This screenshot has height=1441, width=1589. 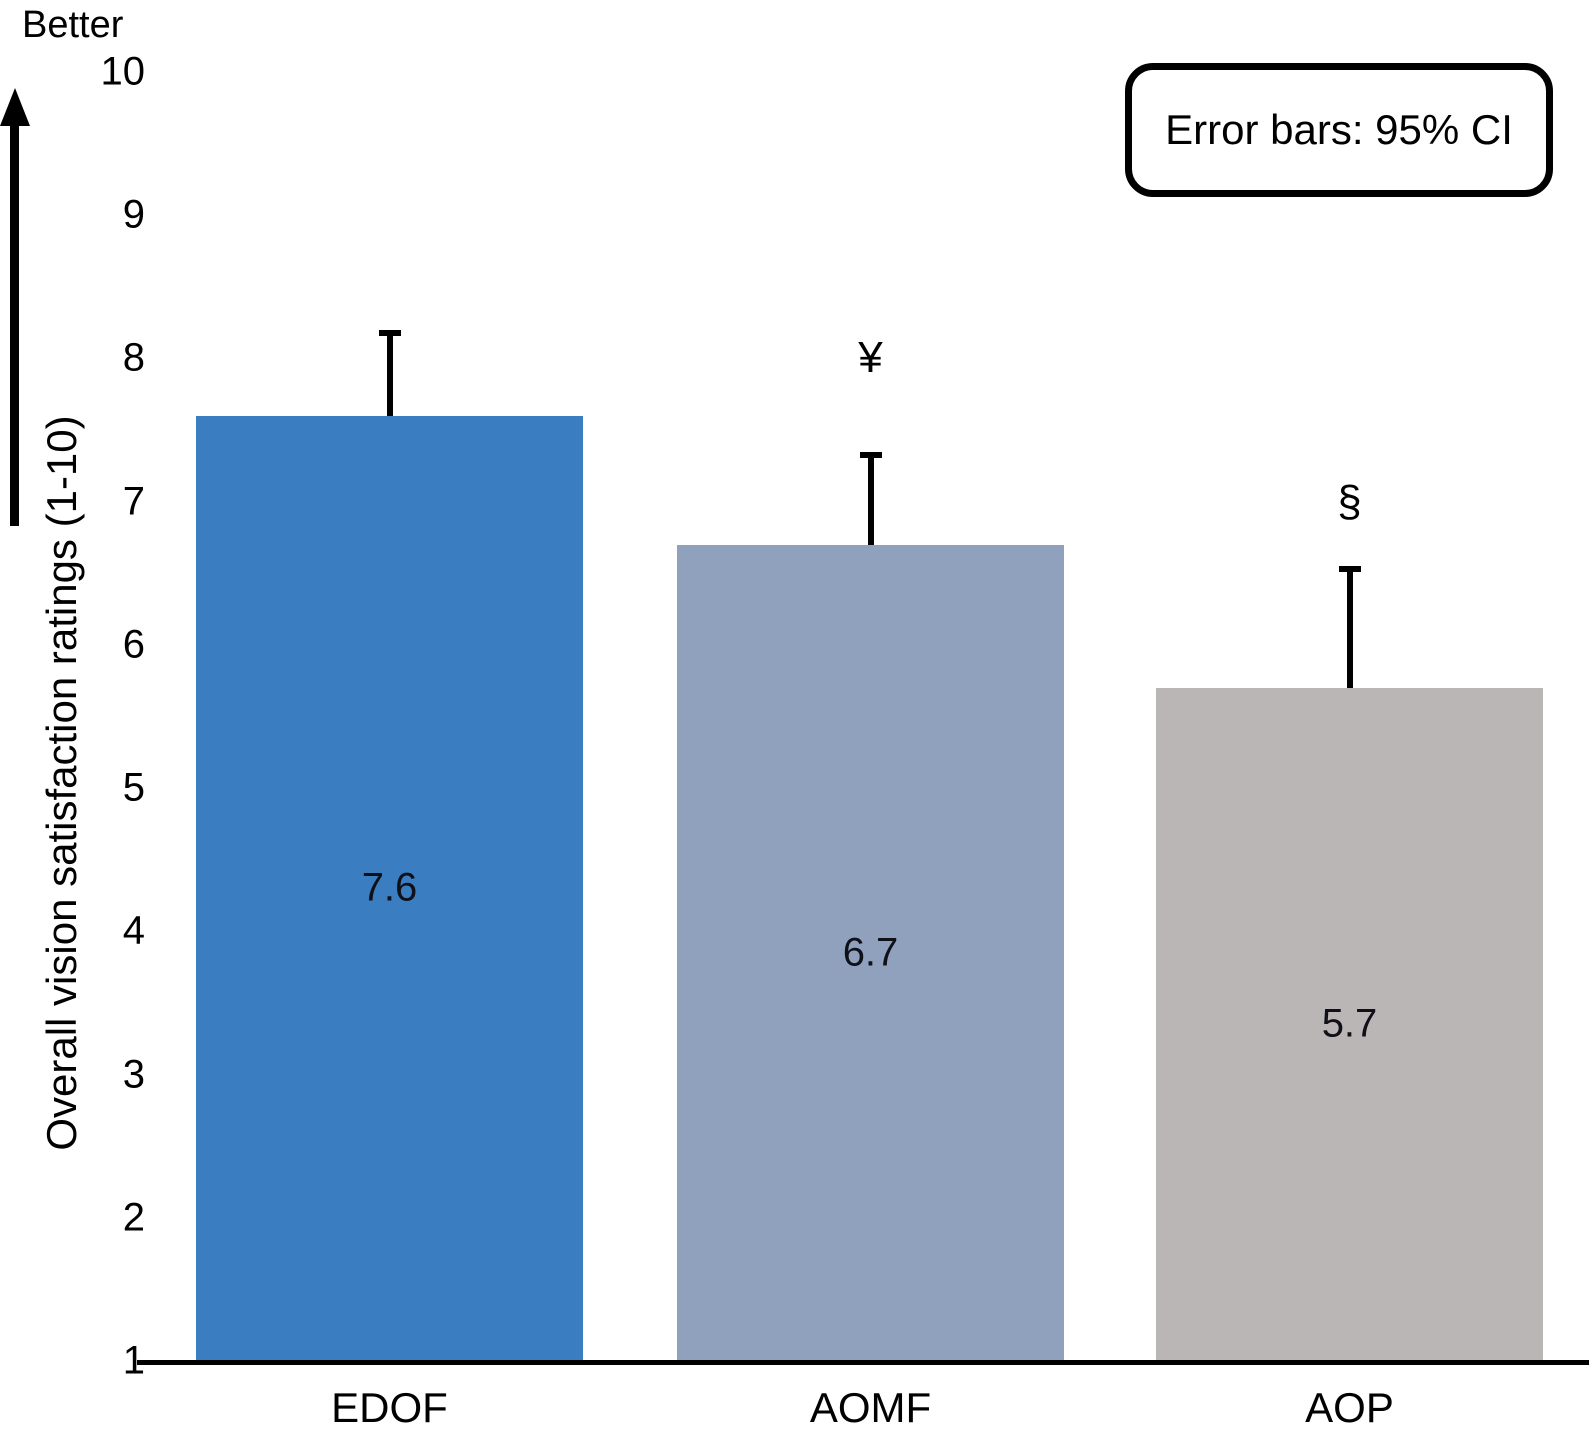 What do you see at coordinates (133, 214) in the screenshot?
I see `y-tick-label-9: 9` at bounding box center [133, 214].